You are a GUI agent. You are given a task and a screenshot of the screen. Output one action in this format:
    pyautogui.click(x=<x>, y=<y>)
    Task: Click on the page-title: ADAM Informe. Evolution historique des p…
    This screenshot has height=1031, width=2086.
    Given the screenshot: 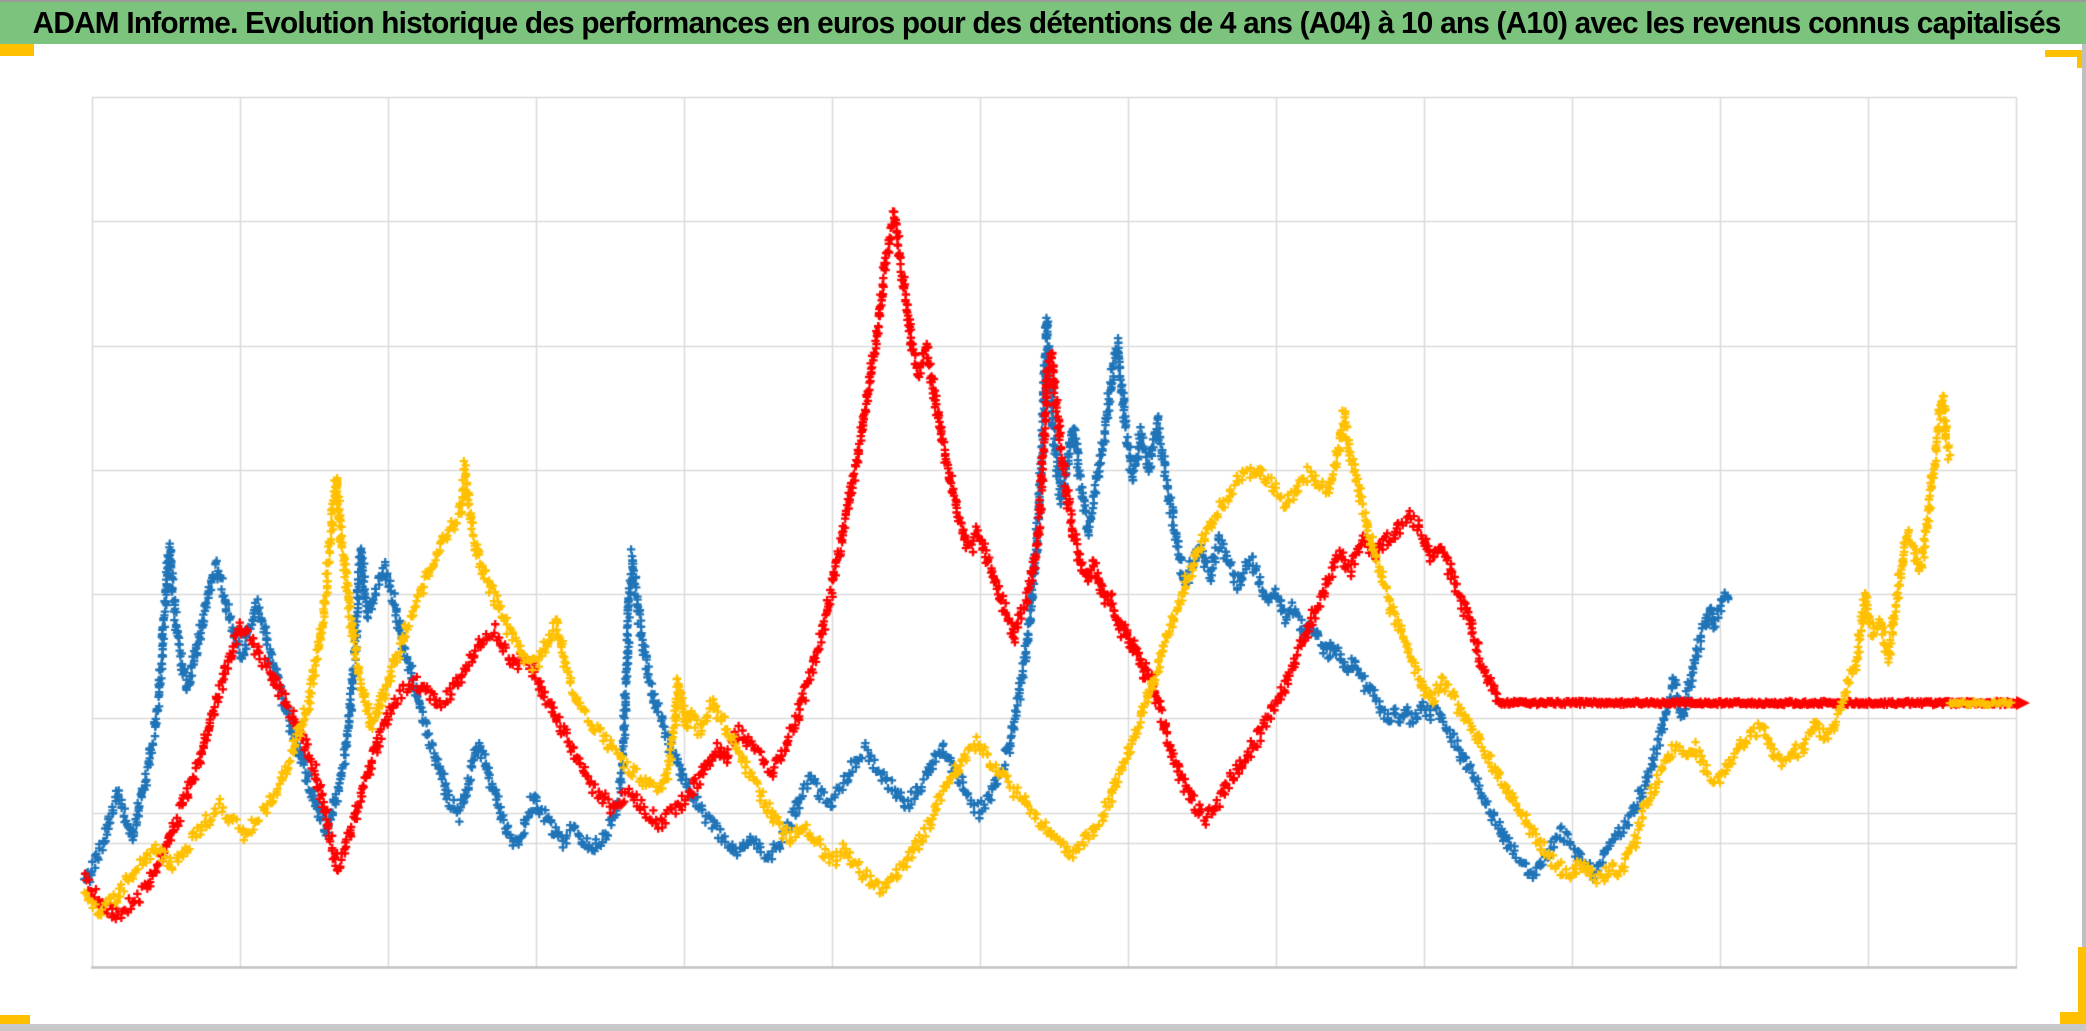 What is the action you would take?
    pyautogui.click(x=1047, y=22)
    